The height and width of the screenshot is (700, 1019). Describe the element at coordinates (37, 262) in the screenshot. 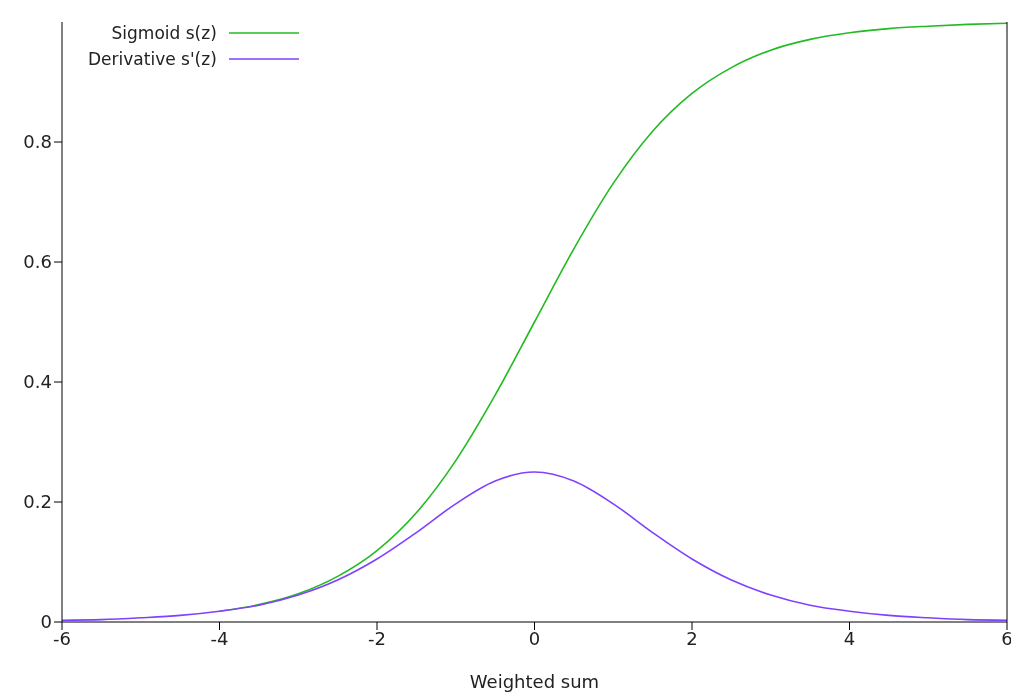

I see `y-tick-label: 0.6` at that location.